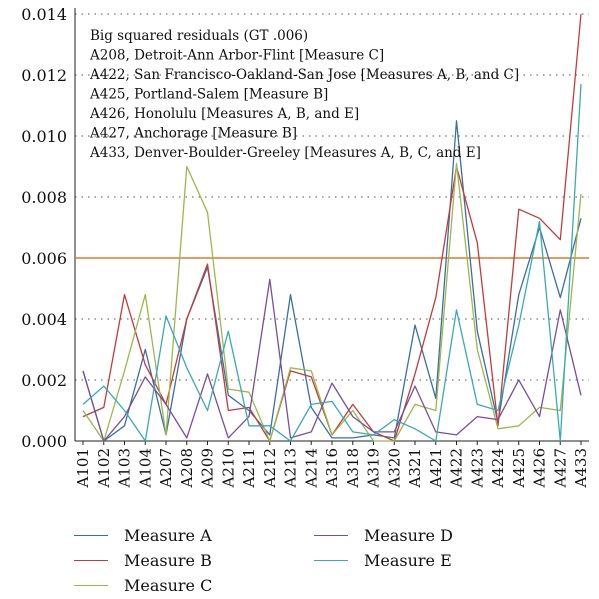  What do you see at coordinates (332, 468) in the screenshot?
I see `x-tick-label: A316` at bounding box center [332, 468].